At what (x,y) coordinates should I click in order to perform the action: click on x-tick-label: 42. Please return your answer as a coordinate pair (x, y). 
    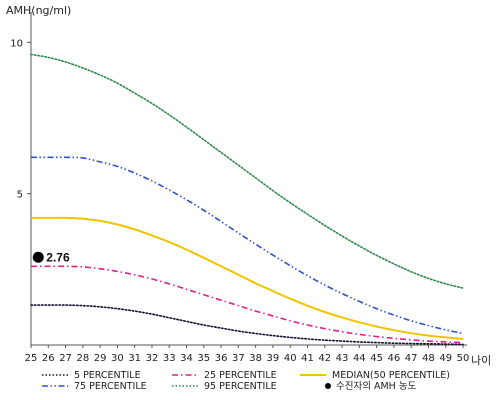
    Looking at the image, I should click on (324, 358).